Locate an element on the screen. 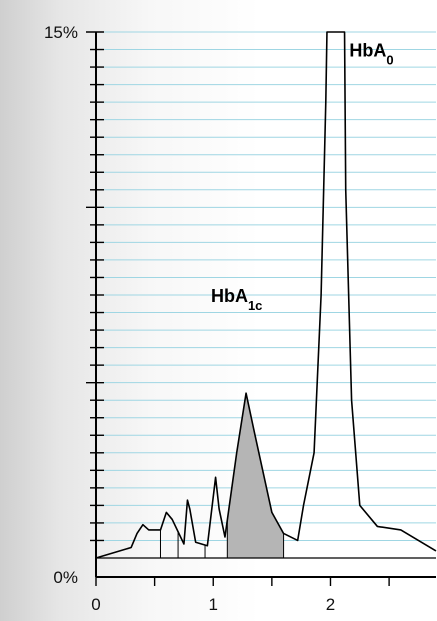  hba1c-shaded-area is located at coordinates (255, 475).